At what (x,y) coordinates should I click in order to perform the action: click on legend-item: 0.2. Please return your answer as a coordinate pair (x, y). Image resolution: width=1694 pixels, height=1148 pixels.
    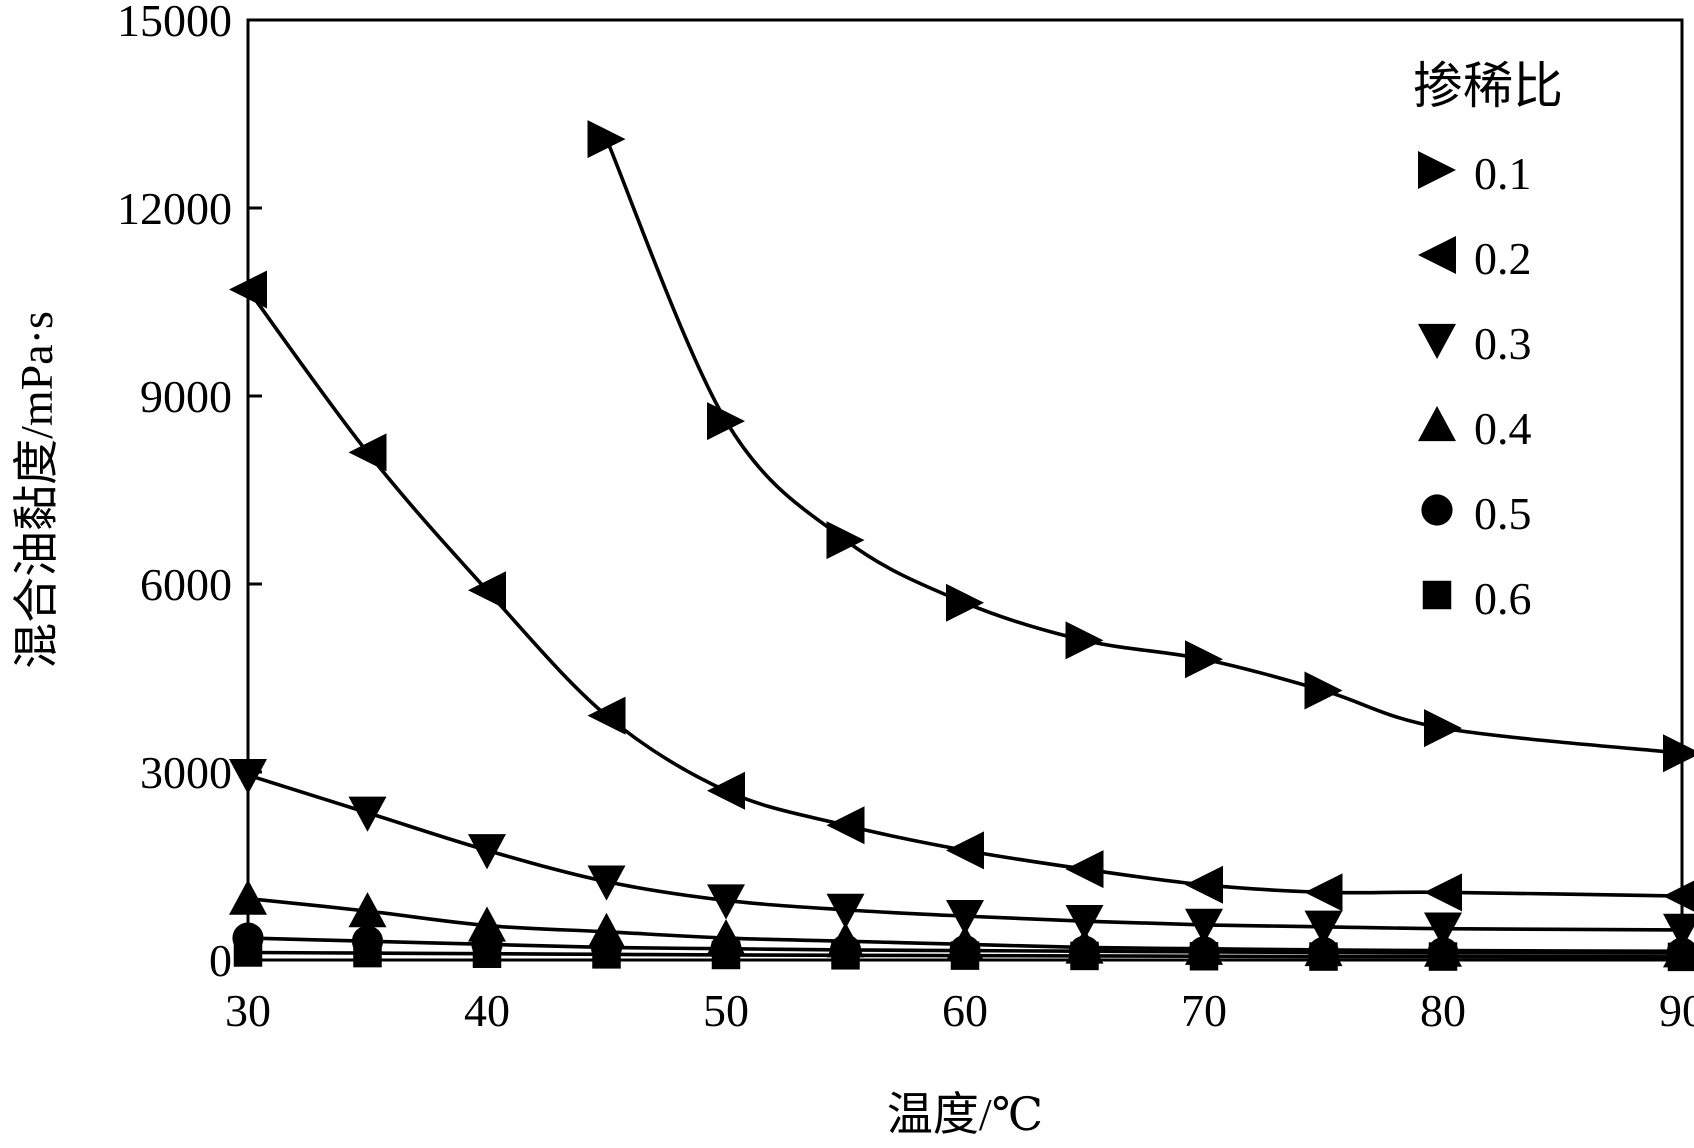
    Looking at the image, I should click on (1475, 258).